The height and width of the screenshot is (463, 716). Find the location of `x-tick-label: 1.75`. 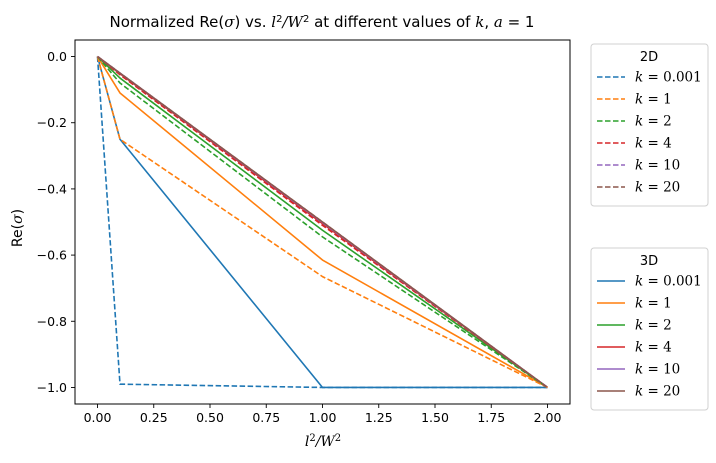

x-tick-label: 1.75 is located at coordinates (491, 417).